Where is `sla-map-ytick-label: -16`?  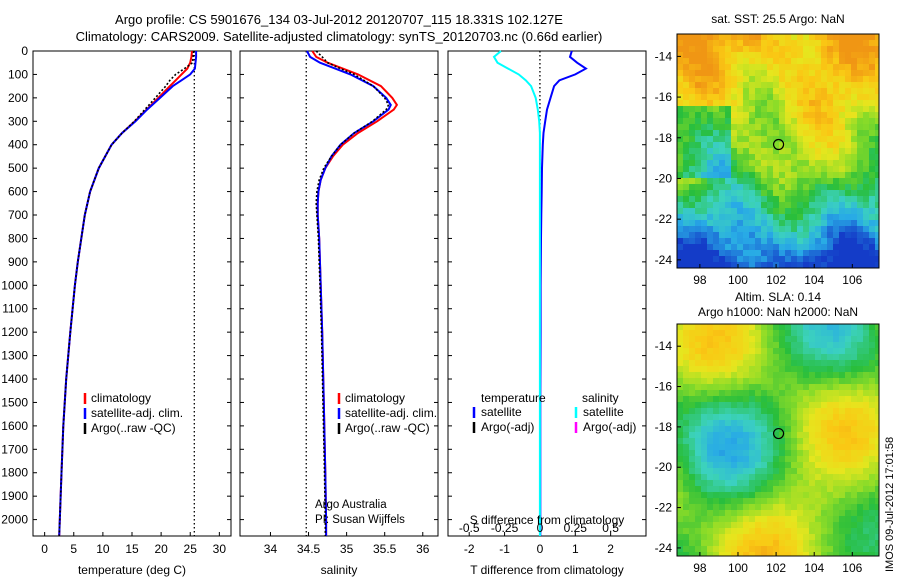
sla-map-ytick-label: -16 is located at coordinates (664, 387).